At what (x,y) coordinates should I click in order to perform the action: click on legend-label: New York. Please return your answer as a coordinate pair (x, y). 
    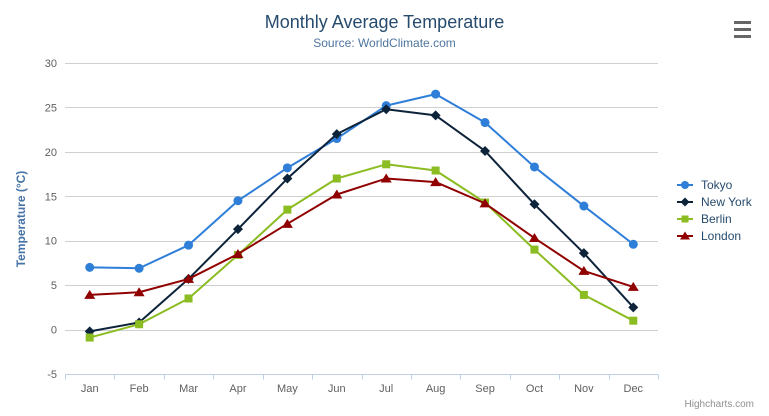
    Looking at the image, I should click on (726, 201).